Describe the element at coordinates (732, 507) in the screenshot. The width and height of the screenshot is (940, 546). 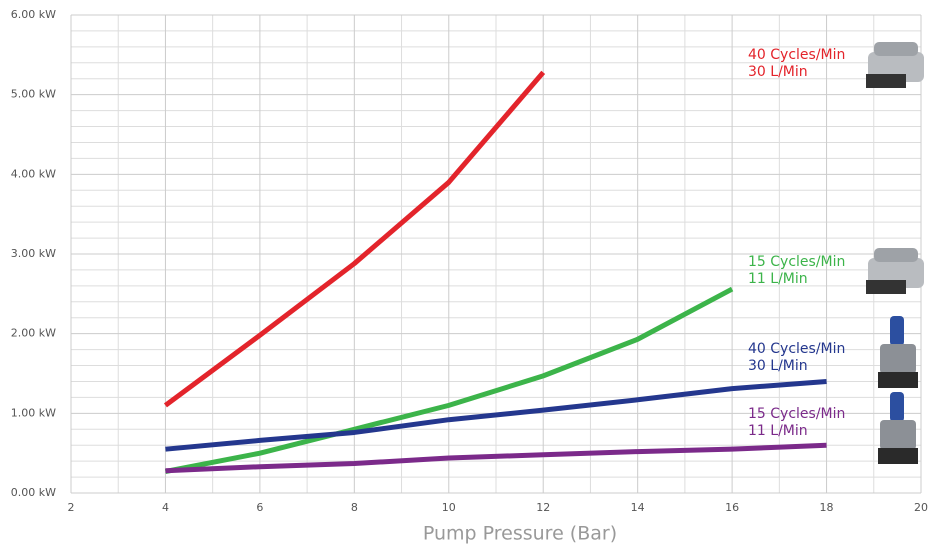
I see `x-tick-label: 16` at that location.